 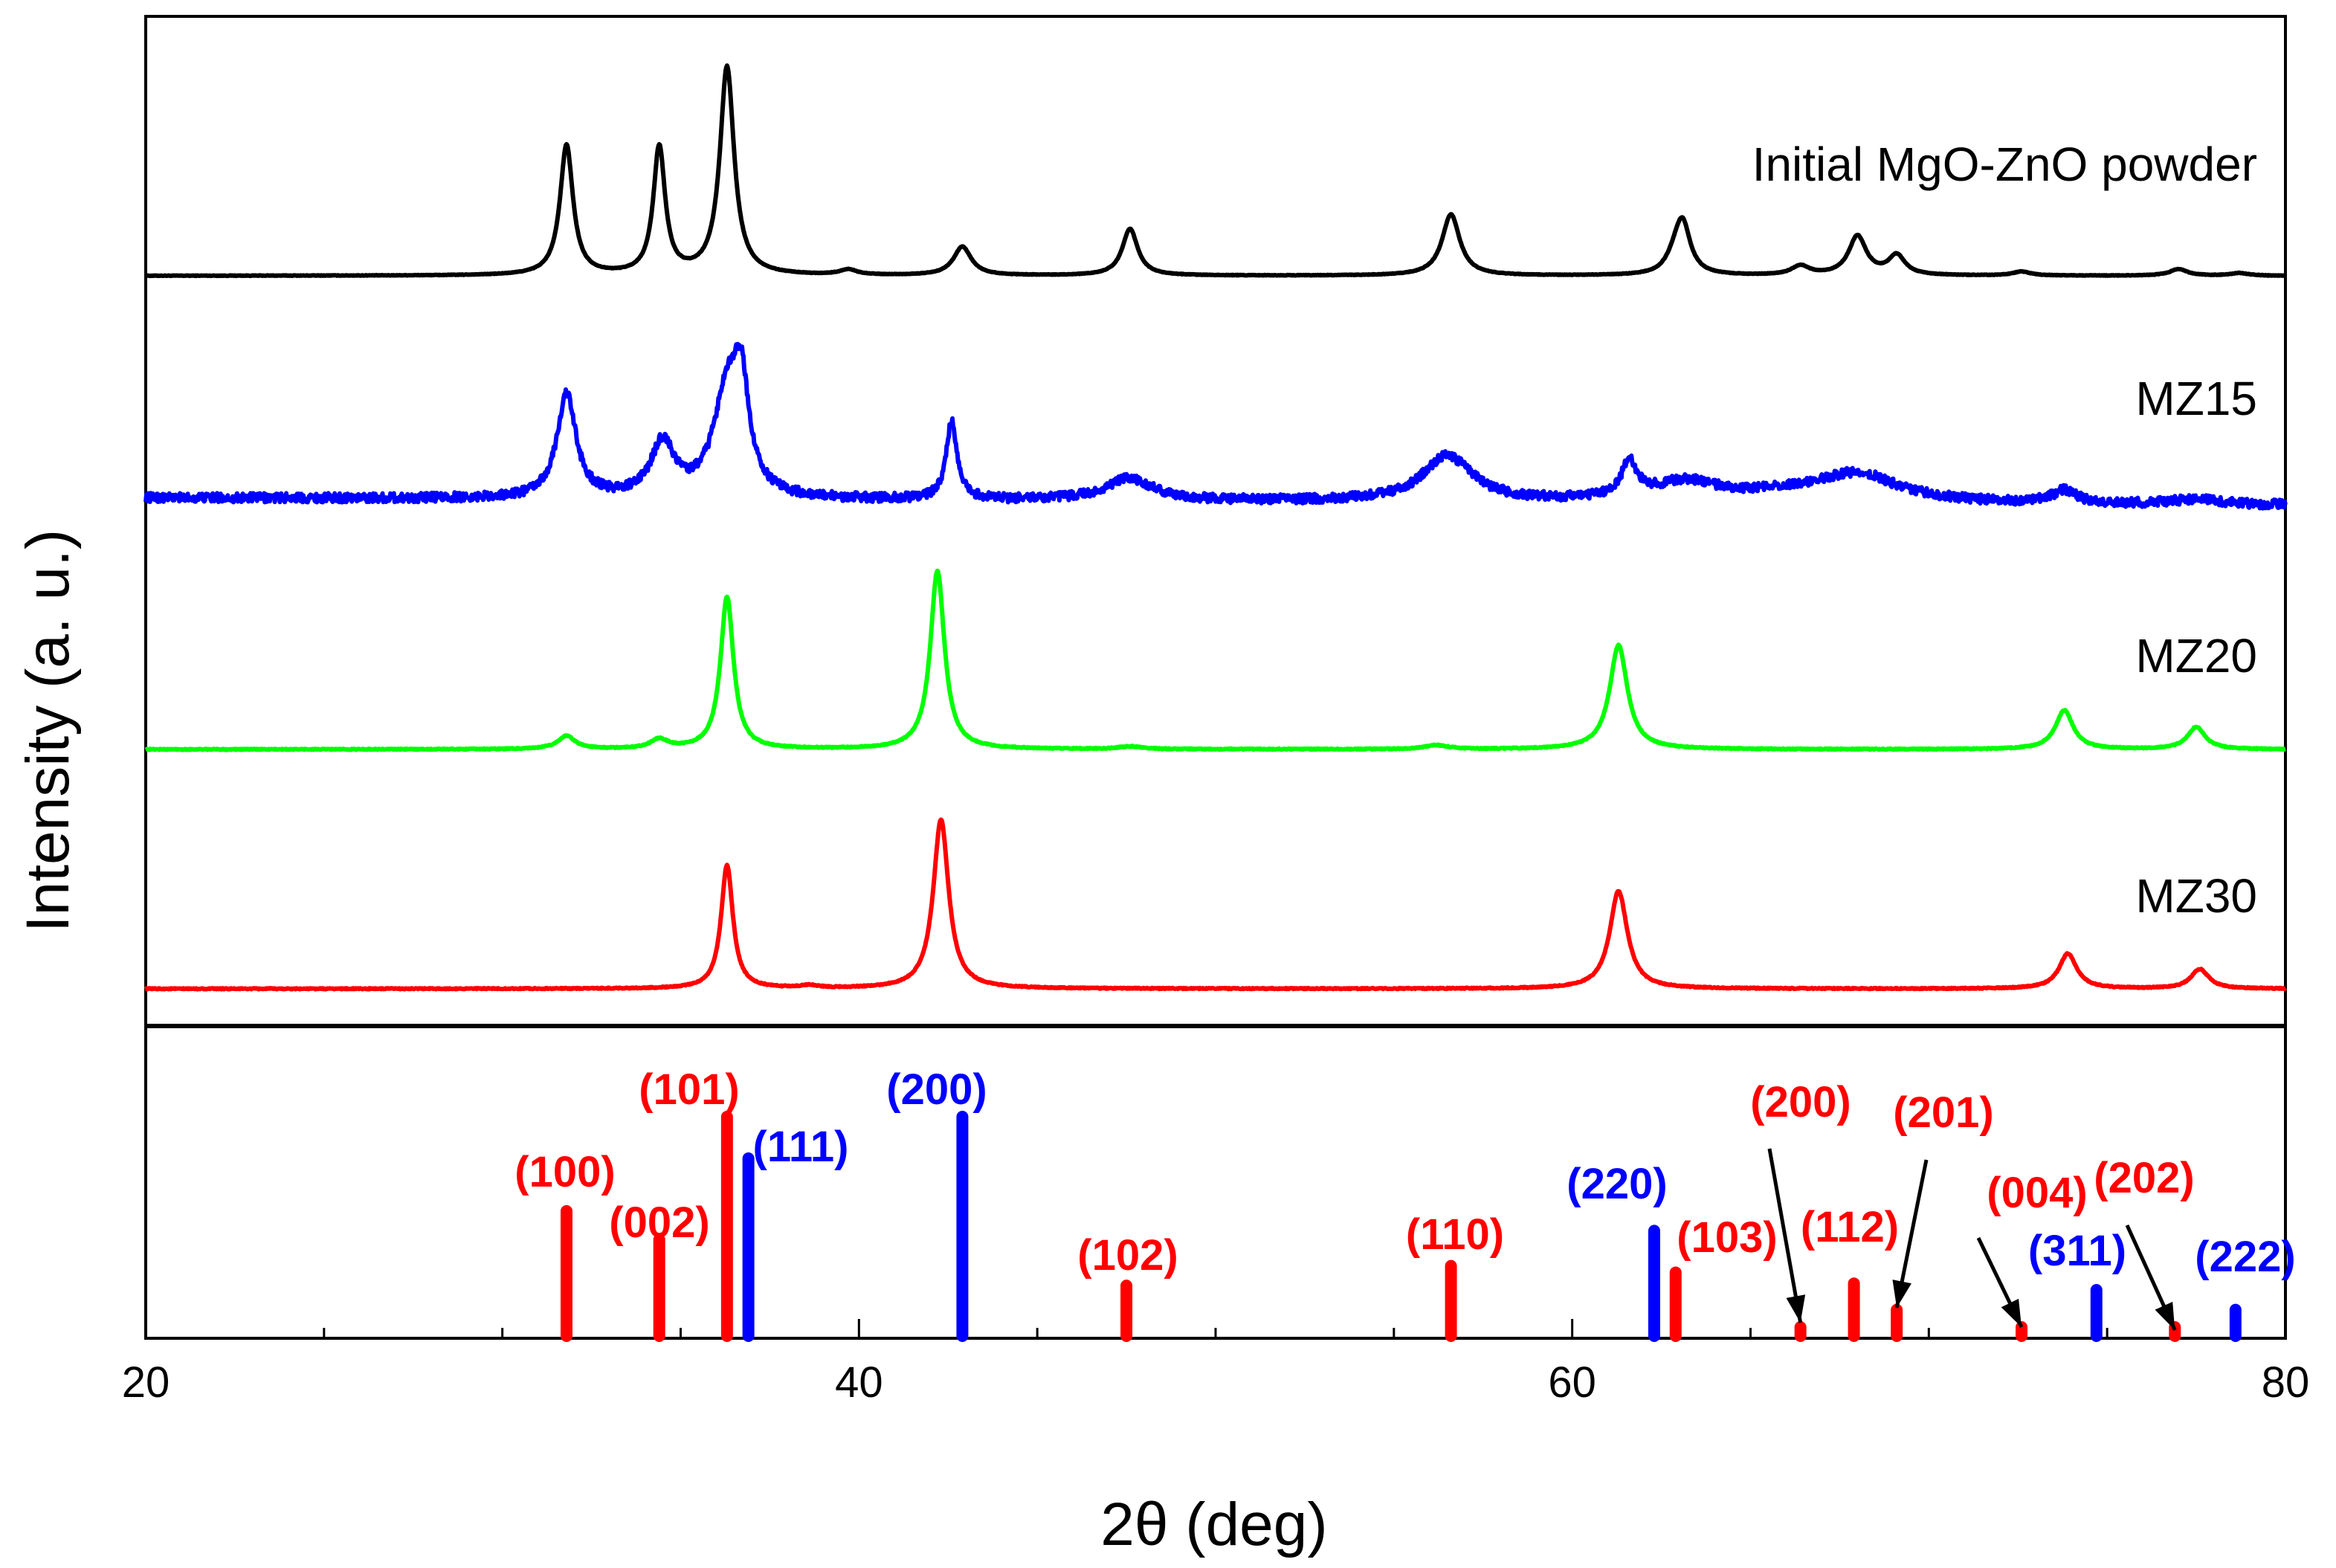 What do you see at coordinates (2004, 530) in the screenshot?
I see `pattern-labels: Initial MgO-ZnO powder MZ15 MZ20 MZ30` at bounding box center [2004, 530].